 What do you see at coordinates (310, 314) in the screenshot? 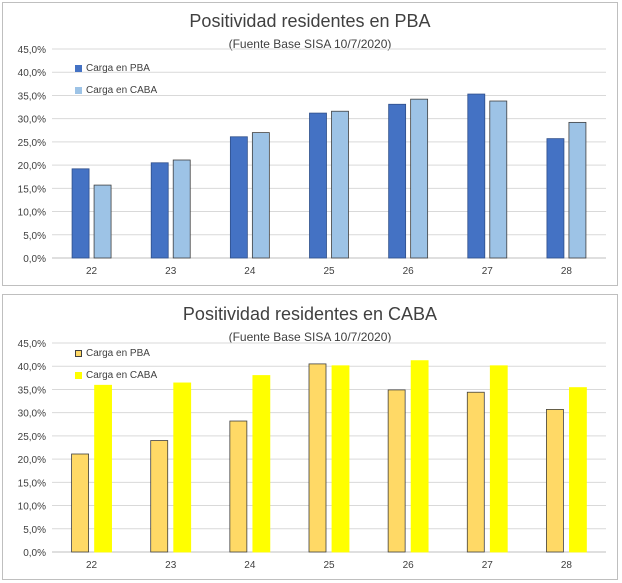
I see `chart-title: Positividad residentes en CABA` at bounding box center [310, 314].